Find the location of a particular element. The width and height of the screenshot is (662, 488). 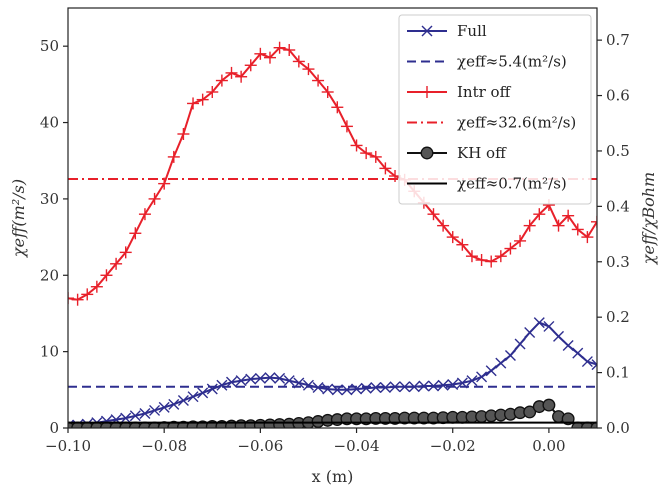

y-right-tick-label: 0.2 is located at coordinates (618, 317).